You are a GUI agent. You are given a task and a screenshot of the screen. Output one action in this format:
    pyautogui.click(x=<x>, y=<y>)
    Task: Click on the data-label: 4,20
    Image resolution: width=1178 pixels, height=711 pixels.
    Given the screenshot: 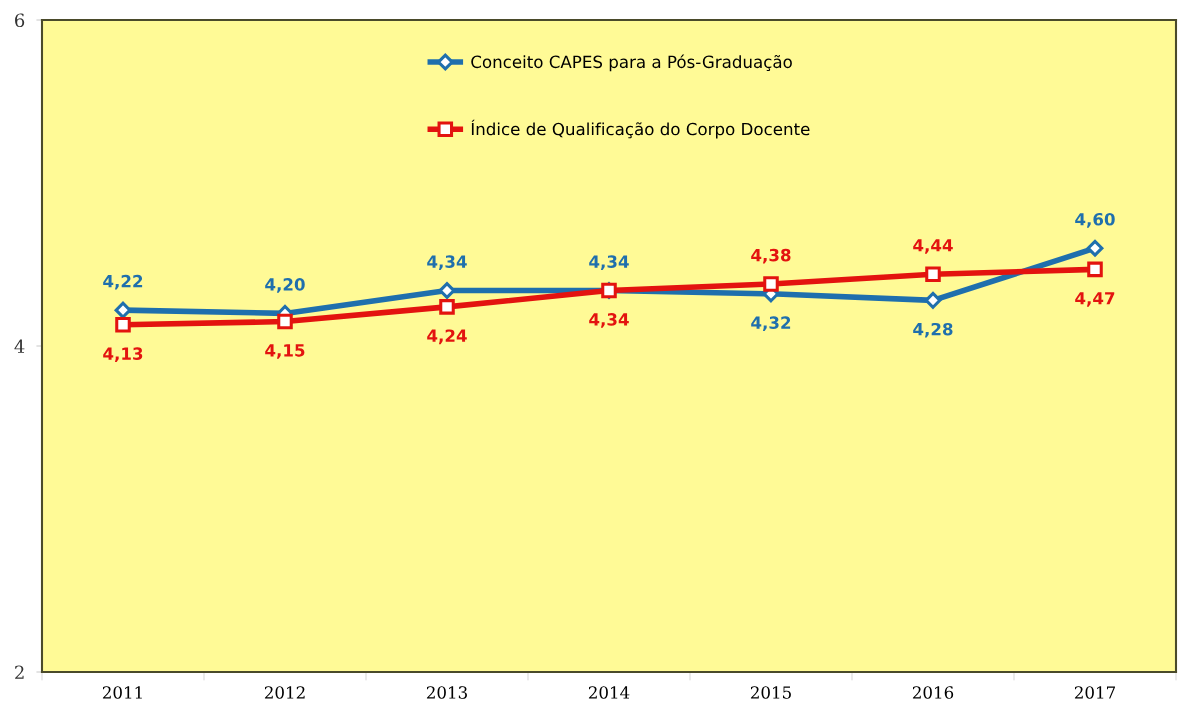 What is the action you would take?
    pyautogui.click(x=285, y=285)
    